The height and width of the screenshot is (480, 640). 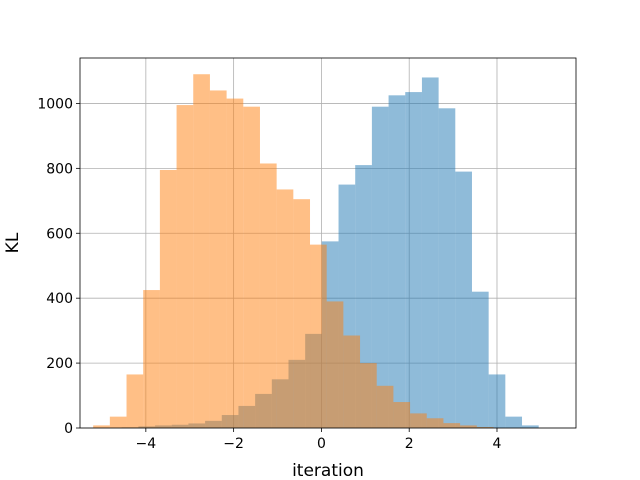 What do you see at coordinates (321, 444) in the screenshot?
I see `x-tick-label: 0` at bounding box center [321, 444].